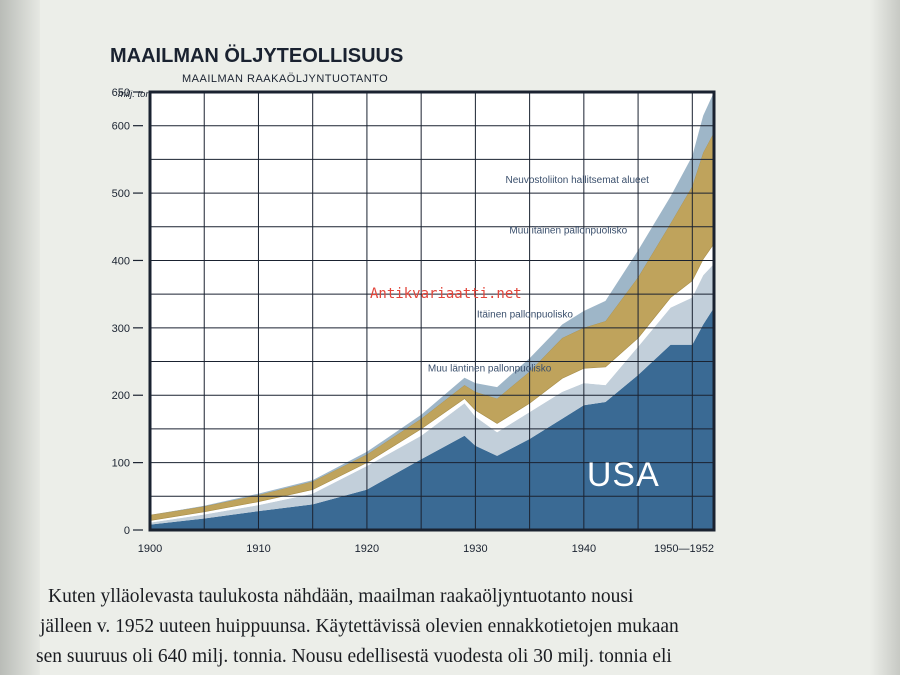 The image size is (900, 675). What do you see at coordinates (121, 93) in the screenshot?
I see `y-tick-label: 650` at bounding box center [121, 93].